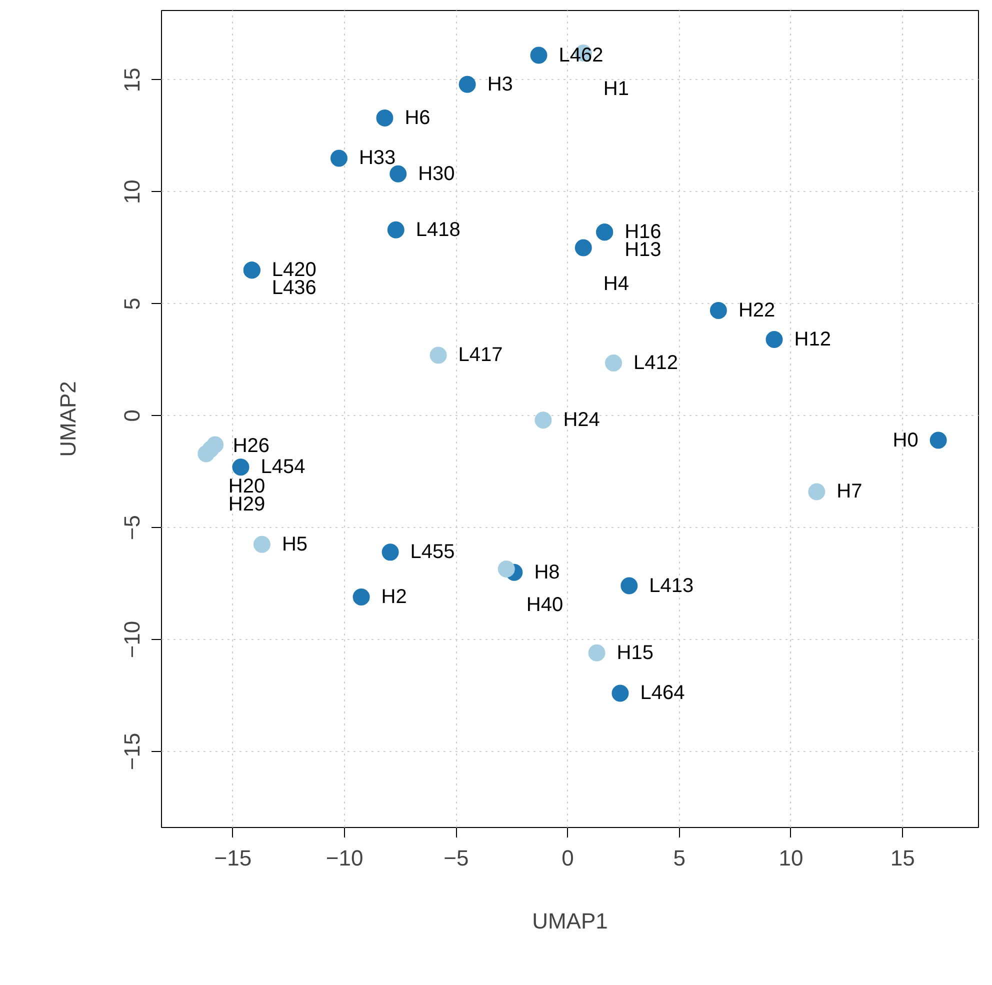 This screenshot has width=992, height=985. What do you see at coordinates (757, 310) in the screenshot?
I see `annotation: H22` at bounding box center [757, 310].